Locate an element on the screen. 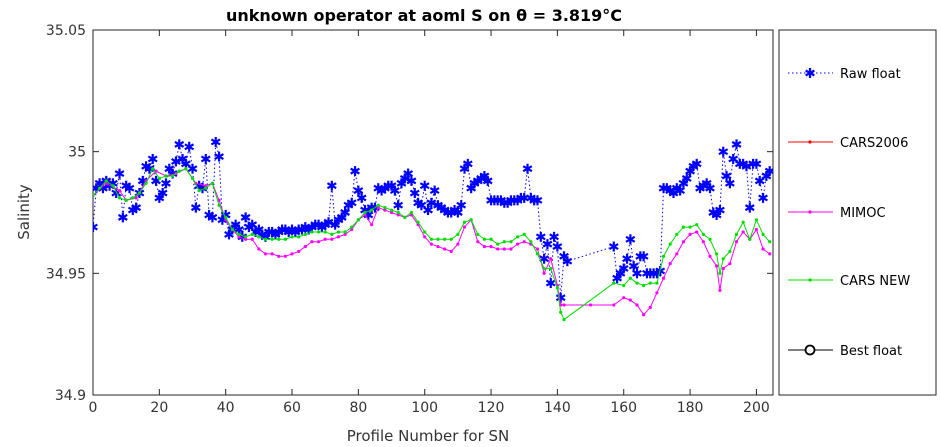 This screenshot has height=447, width=941. y-axis-label: Salinity is located at coordinates (24, 212).